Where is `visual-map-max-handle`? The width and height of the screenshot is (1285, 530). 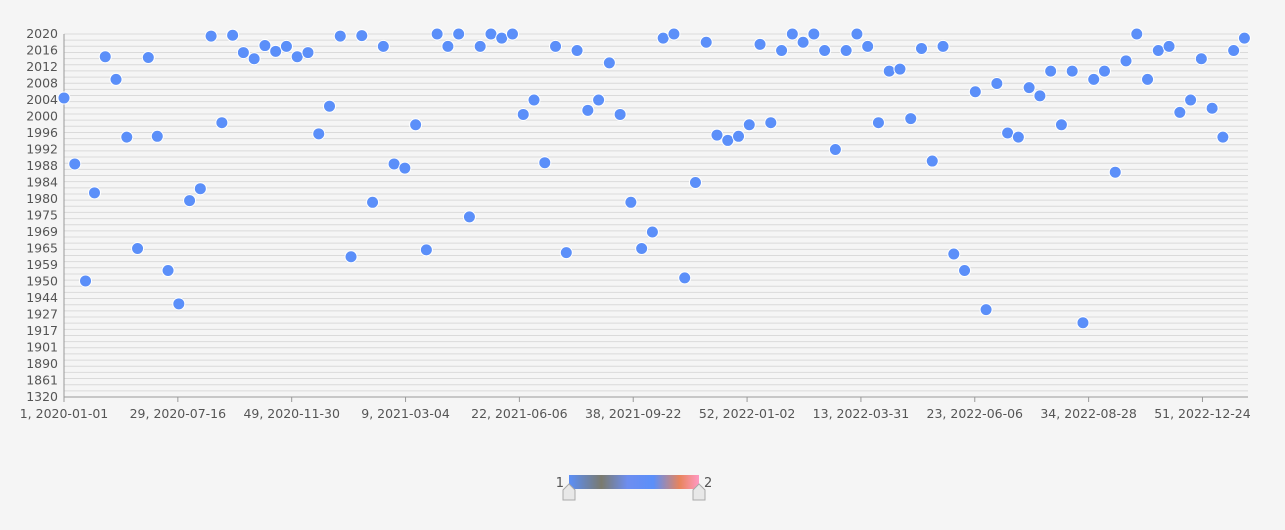 visual-map-max-handle is located at coordinates (699, 492).